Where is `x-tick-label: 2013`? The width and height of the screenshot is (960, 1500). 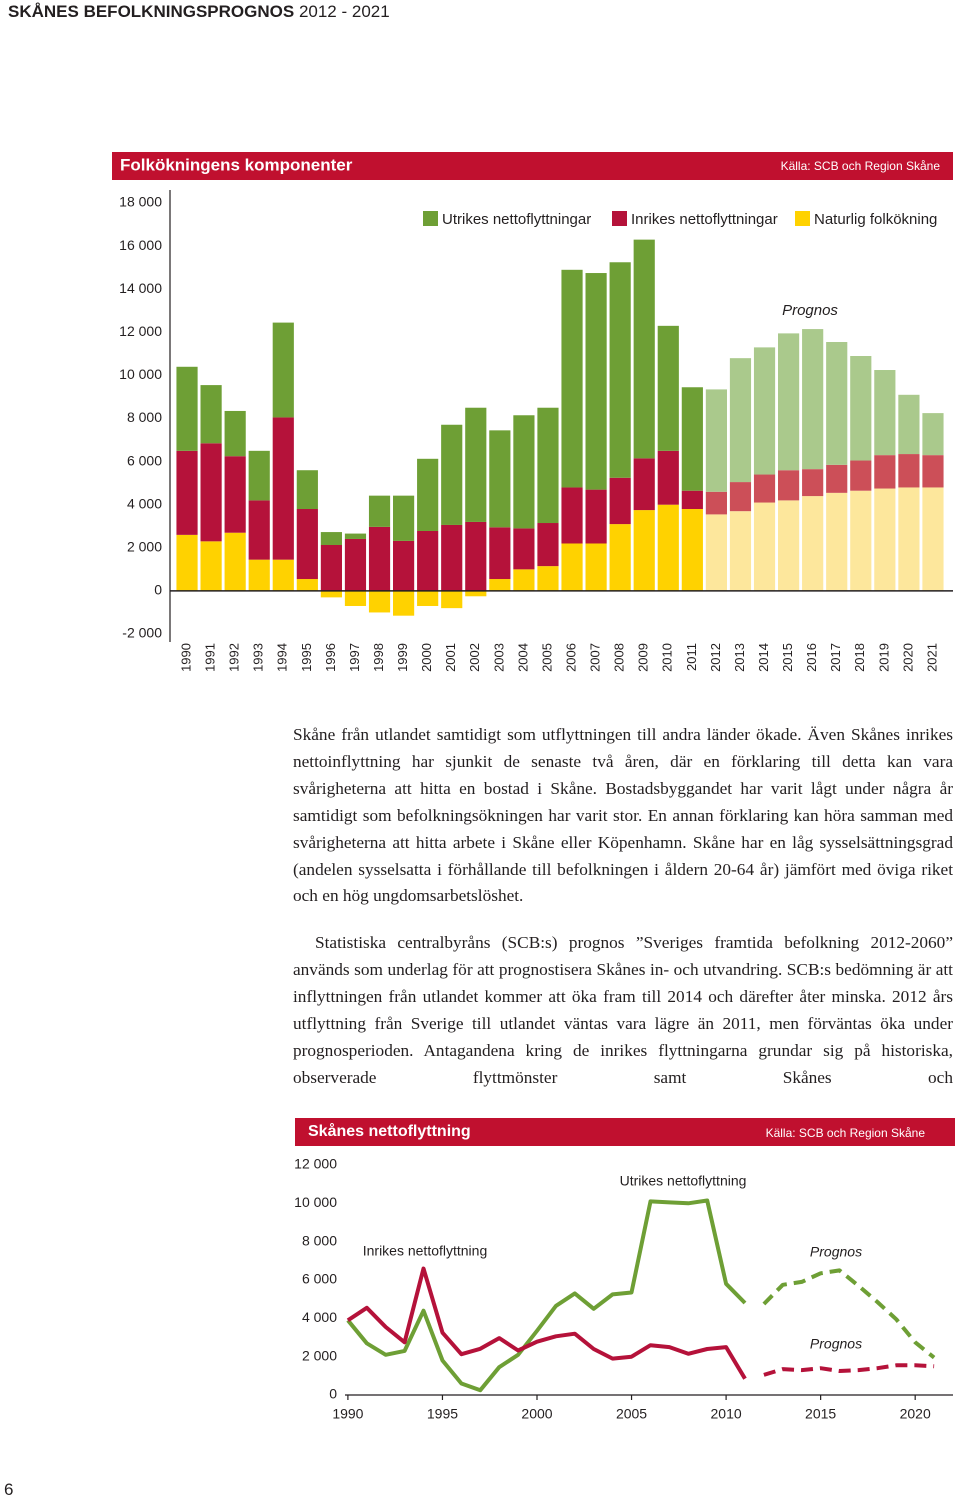
x-tick-label: 2013 is located at coordinates (739, 657).